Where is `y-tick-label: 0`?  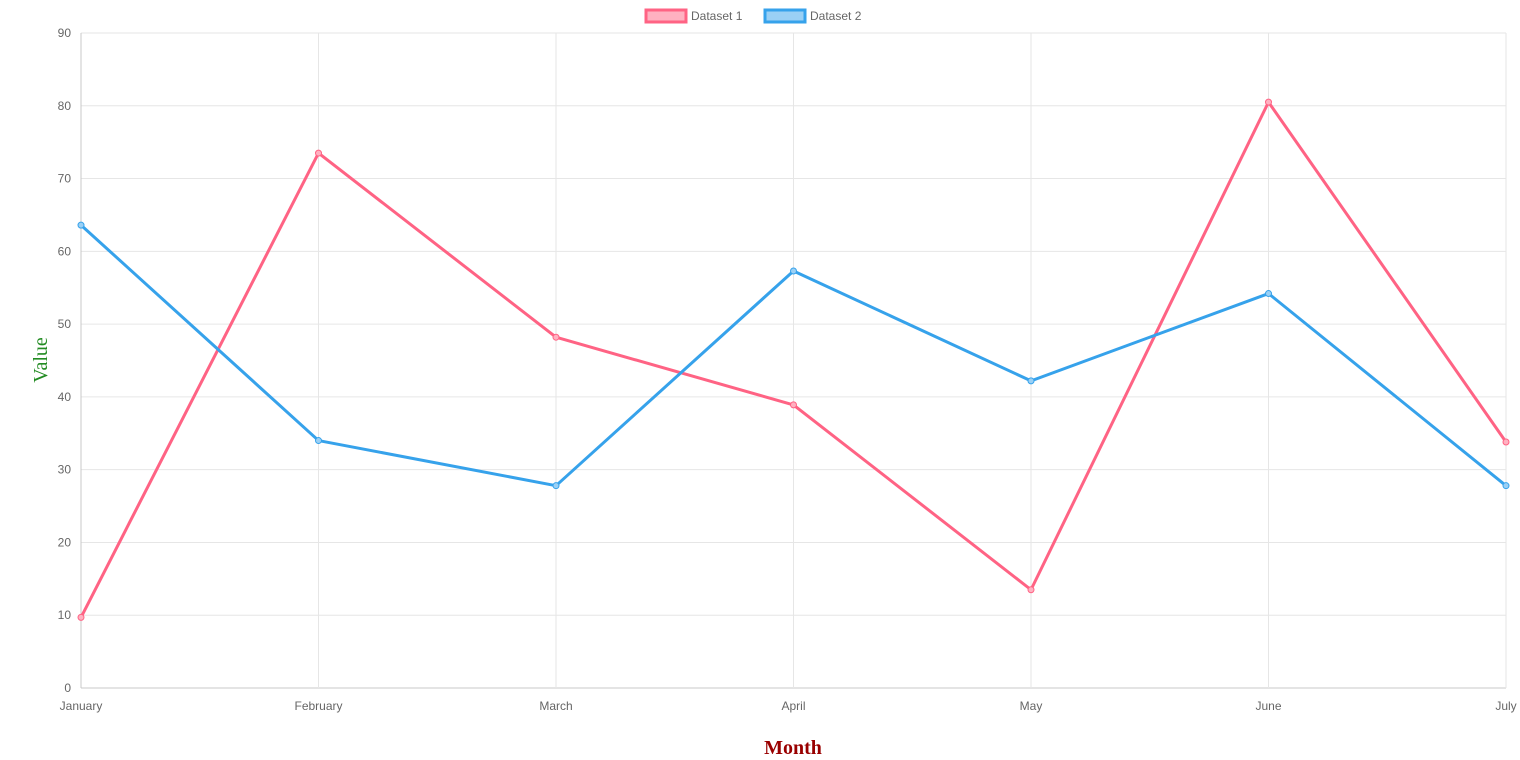 y-tick-label: 0 is located at coordinates (67, 688).